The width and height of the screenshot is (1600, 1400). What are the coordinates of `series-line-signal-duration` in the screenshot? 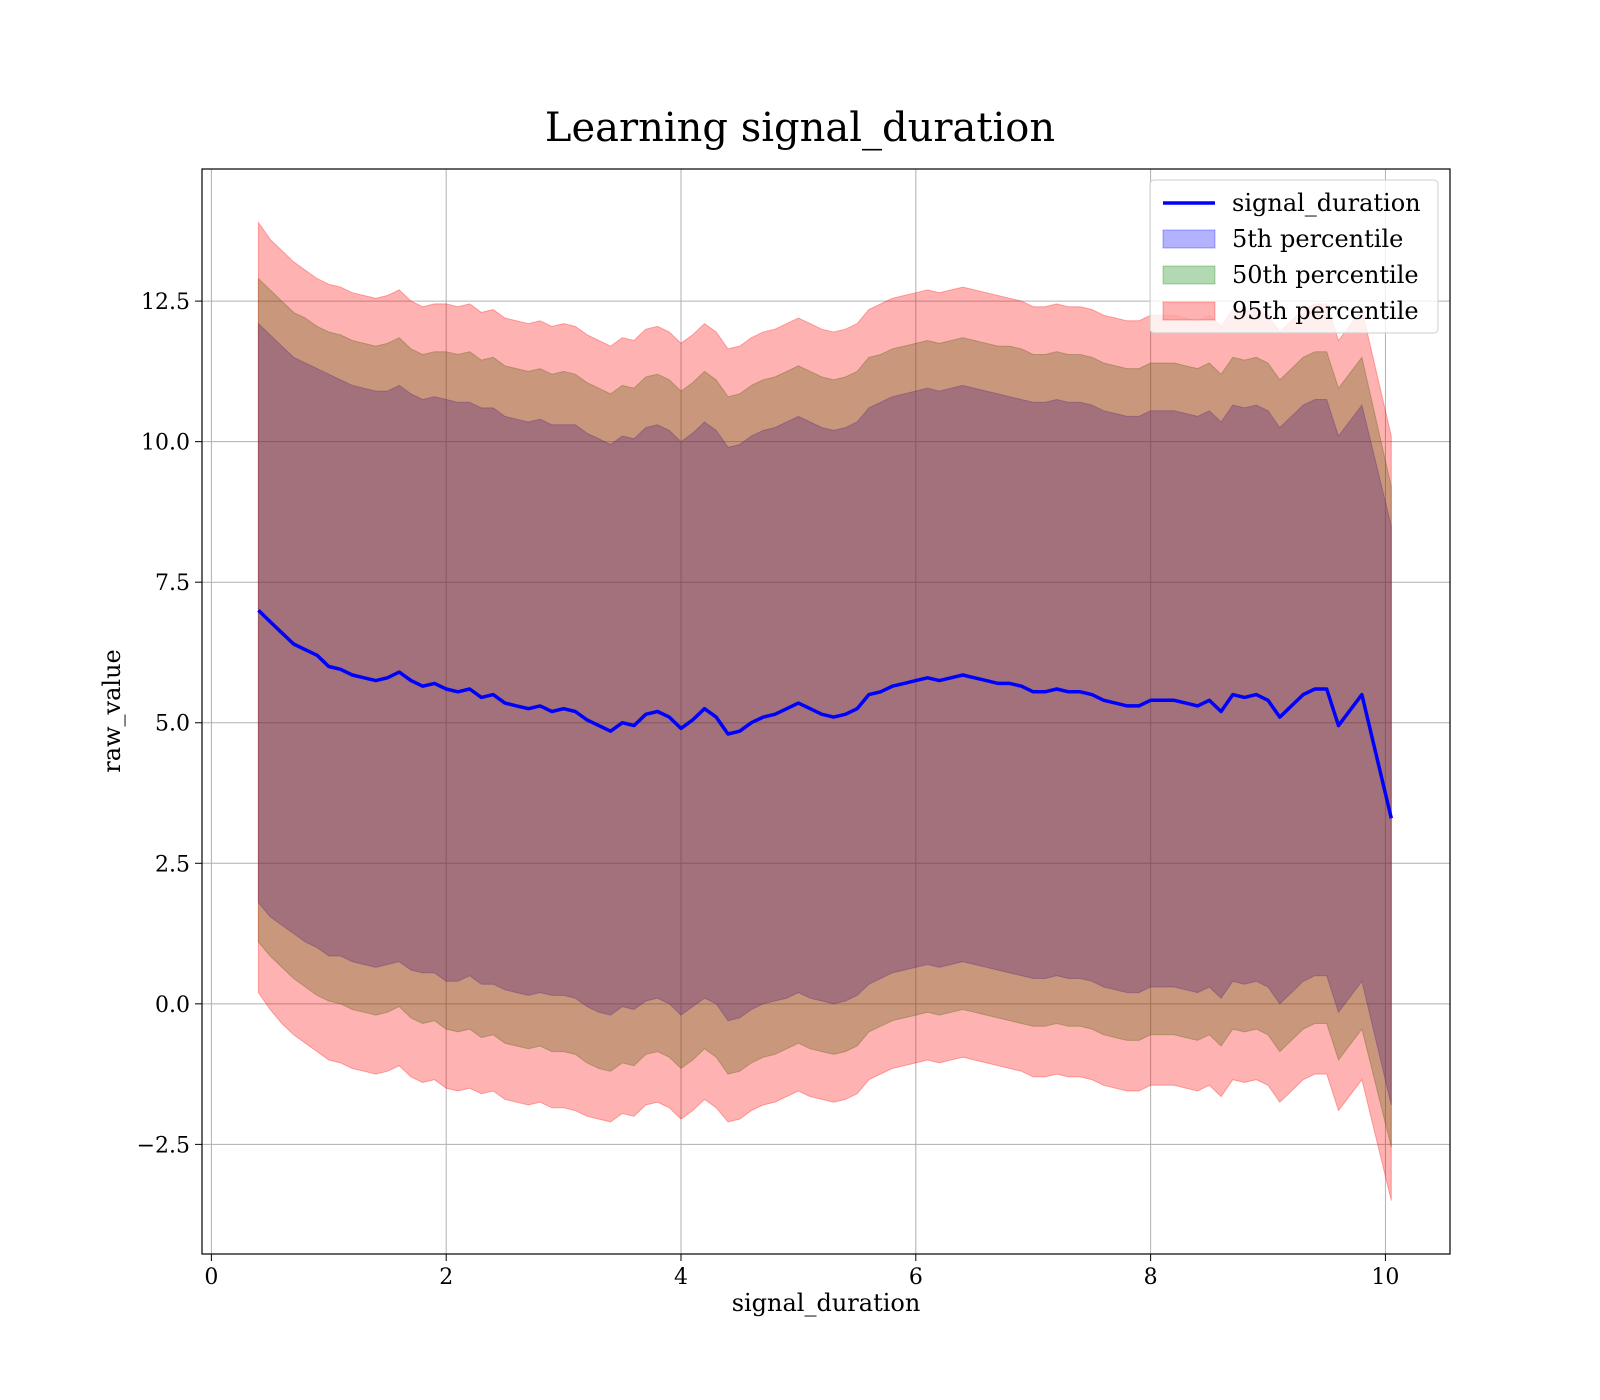 It's located at (825, 714).